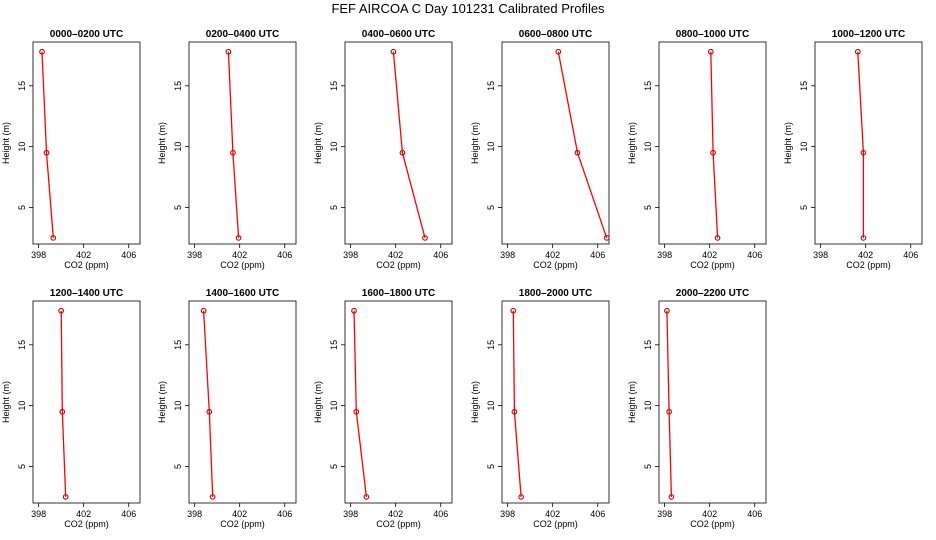  What do you see at coordinates (86, 34) in the screenshot?
I see `panel-title: 0000–0200 UTC` at bounding box center [86, 34].